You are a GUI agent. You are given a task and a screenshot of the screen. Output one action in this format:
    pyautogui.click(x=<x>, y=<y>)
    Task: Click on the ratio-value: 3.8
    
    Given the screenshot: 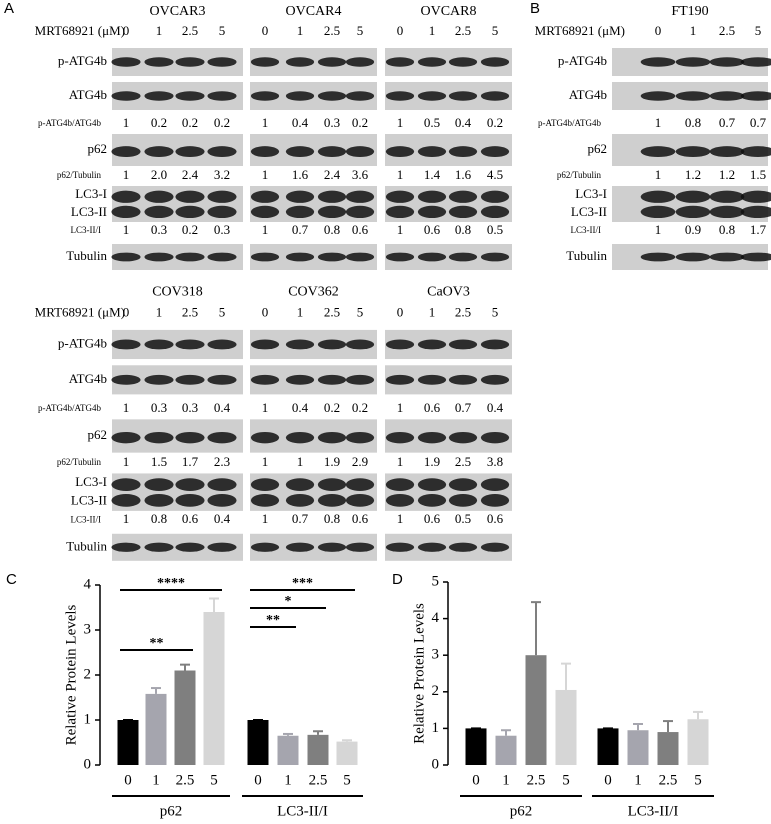 What is the action you would take?
    pyautogui.click(x=495, y=461)
    